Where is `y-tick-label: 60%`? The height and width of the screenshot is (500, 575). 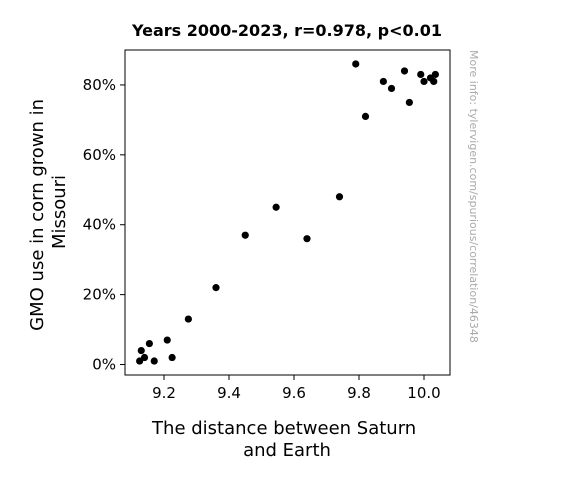 y-tick-label: 60% is located at coordinates (99, 155).